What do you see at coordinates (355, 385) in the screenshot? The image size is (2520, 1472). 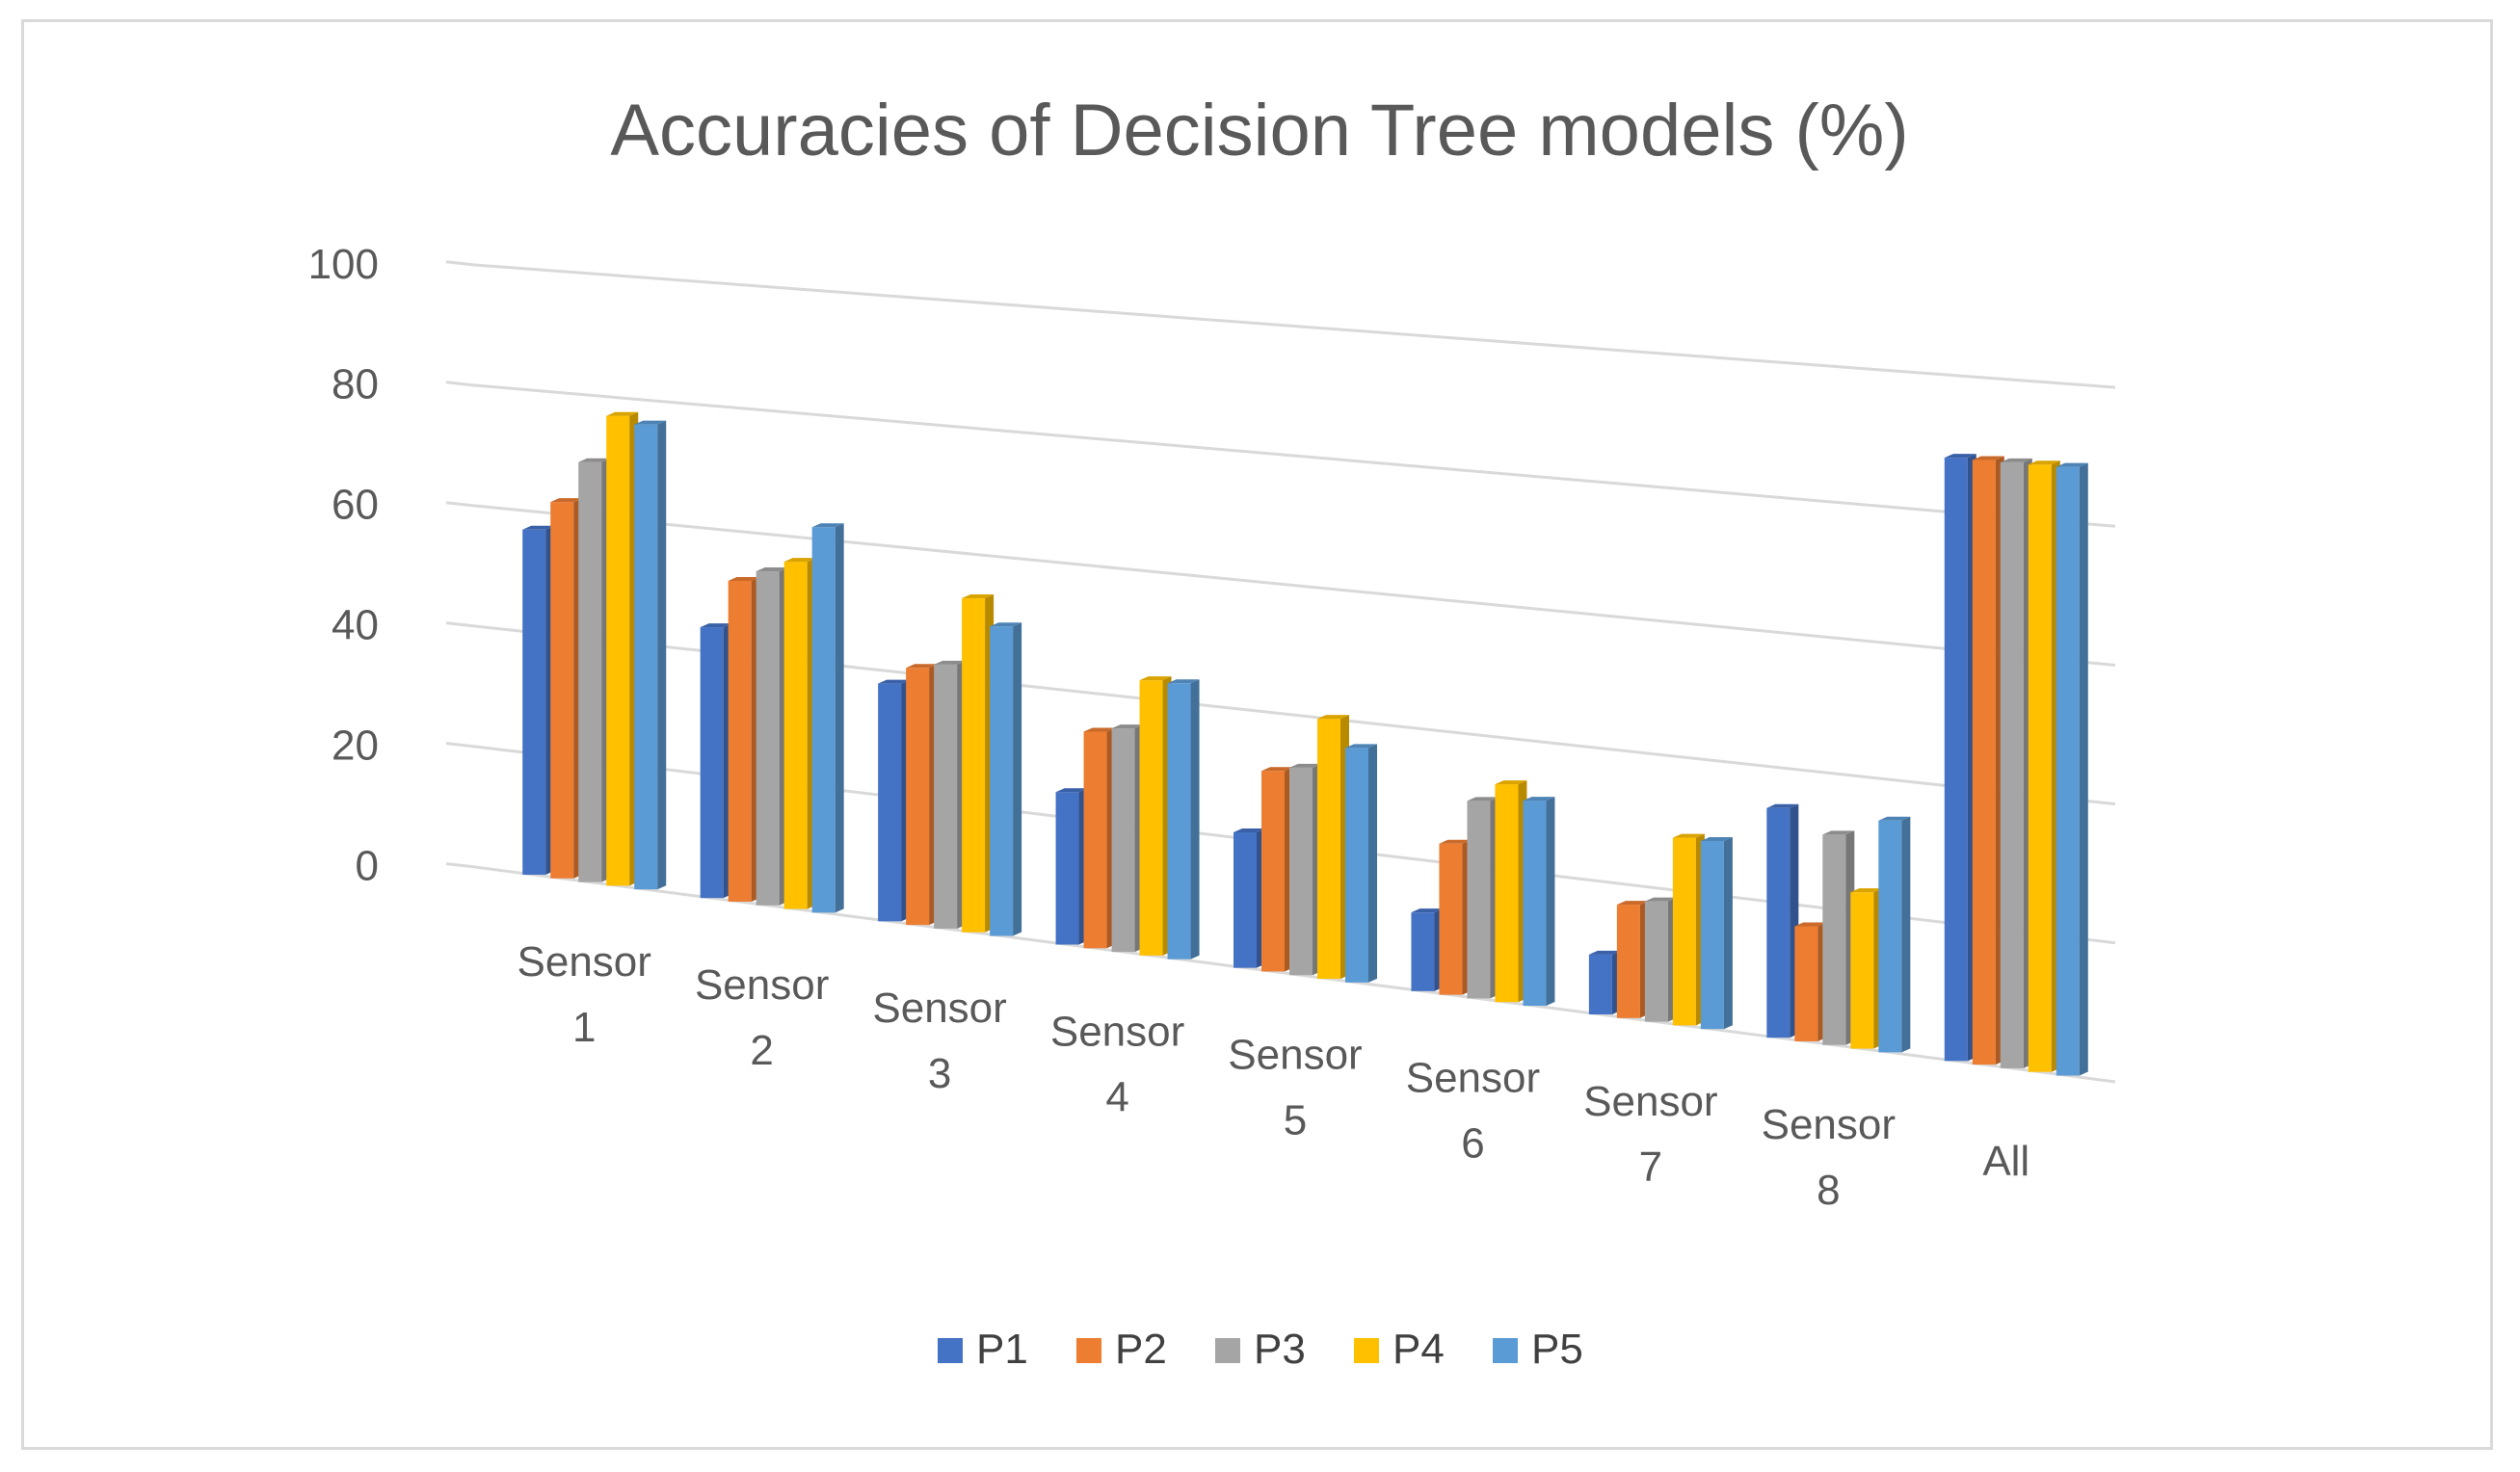 I see `y-tick-label: 80` at bounding box center [355, 385].